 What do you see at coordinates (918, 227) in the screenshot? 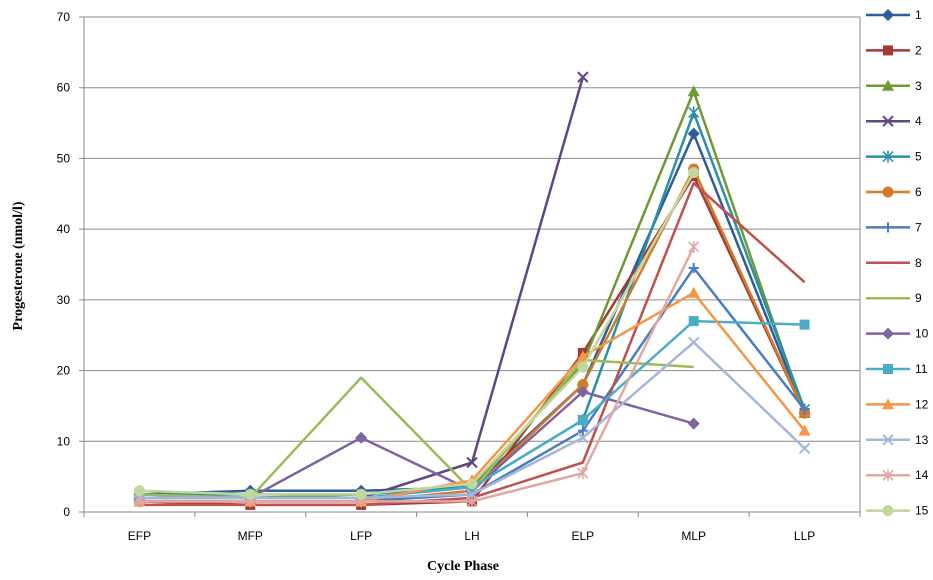
I see `legend-label: 7` at bounding box center [918, 227].